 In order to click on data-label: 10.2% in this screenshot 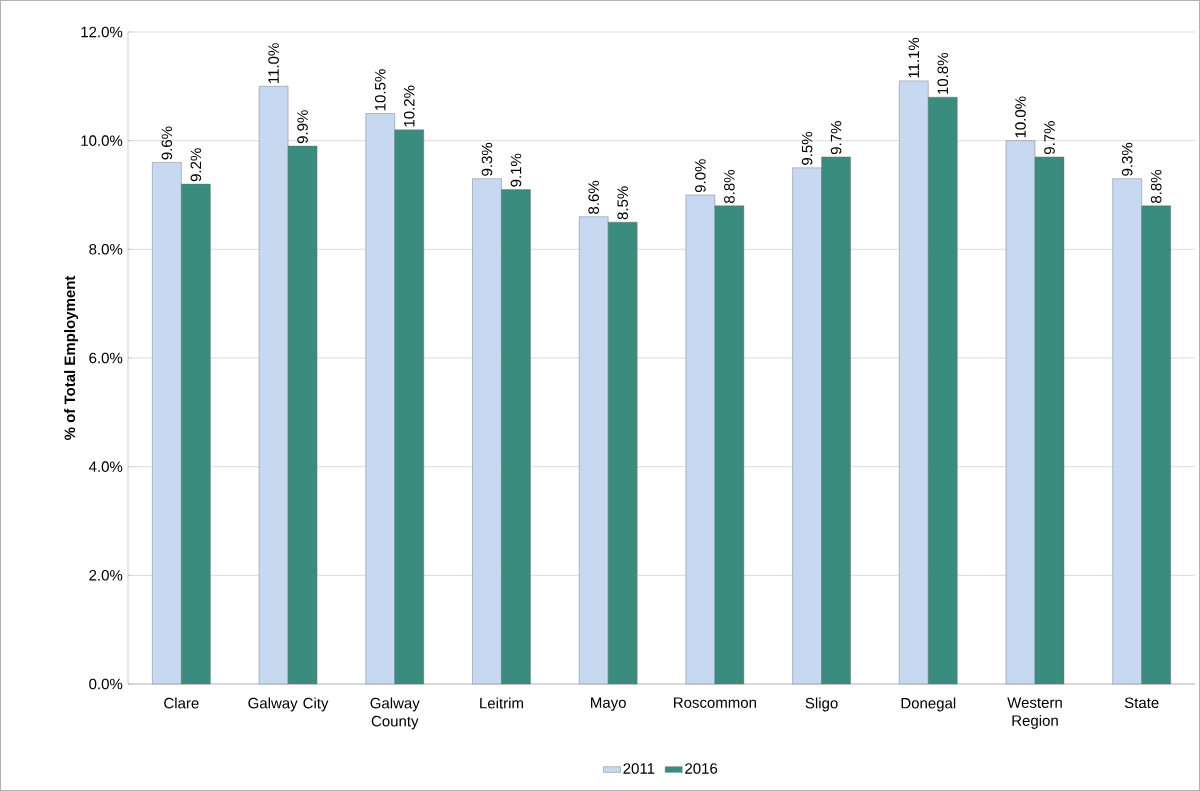, I will do `click(409, 106)`.